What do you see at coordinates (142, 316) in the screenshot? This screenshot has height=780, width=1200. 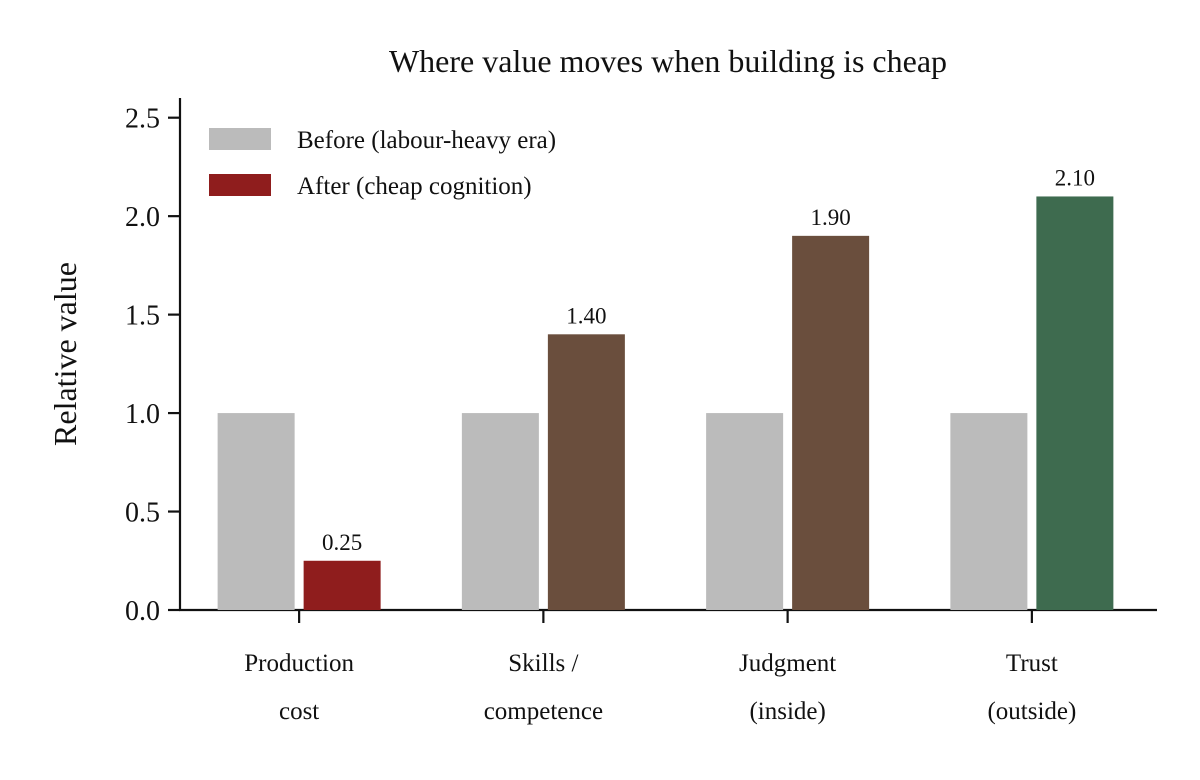 I see `y-tick-label: 1.5` at bounding box center [142, 316].